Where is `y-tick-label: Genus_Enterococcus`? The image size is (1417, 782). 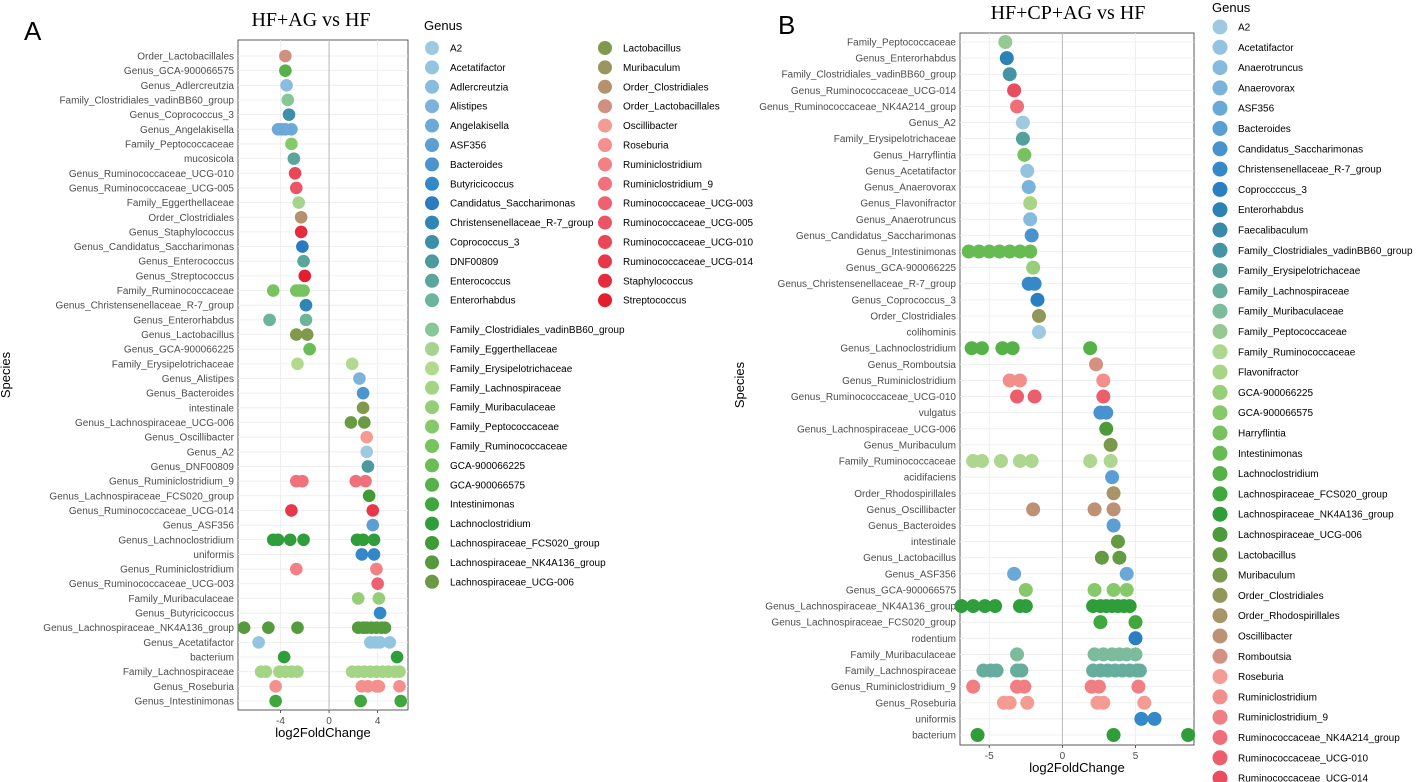 y-tick-label: Genus_Enterococcus is located at coordinates (186, 262).